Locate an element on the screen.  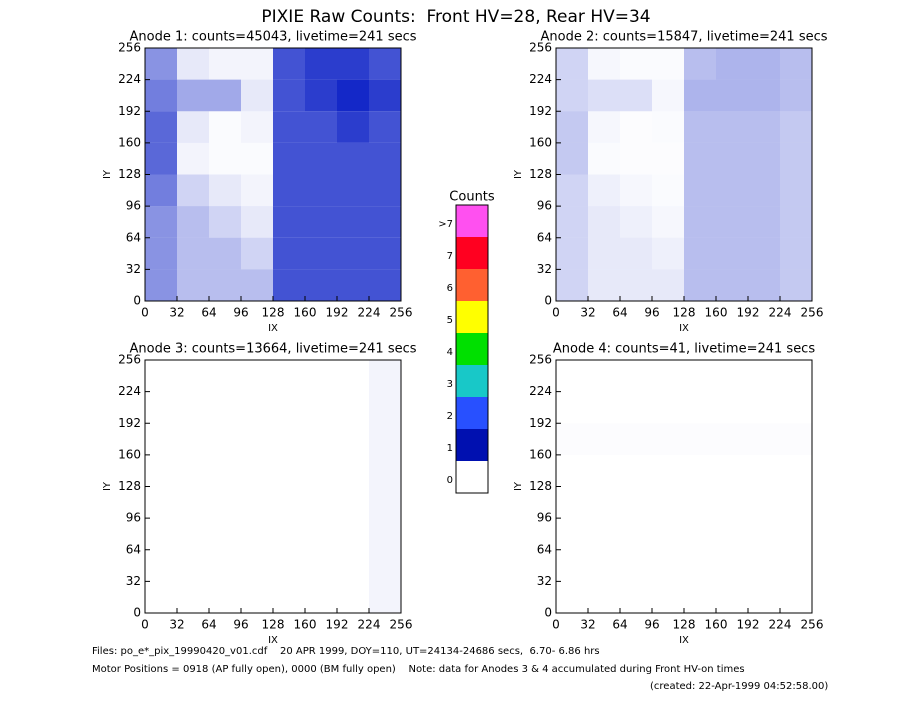
y-tick-label: 160 is located at coordinates (540, 454).